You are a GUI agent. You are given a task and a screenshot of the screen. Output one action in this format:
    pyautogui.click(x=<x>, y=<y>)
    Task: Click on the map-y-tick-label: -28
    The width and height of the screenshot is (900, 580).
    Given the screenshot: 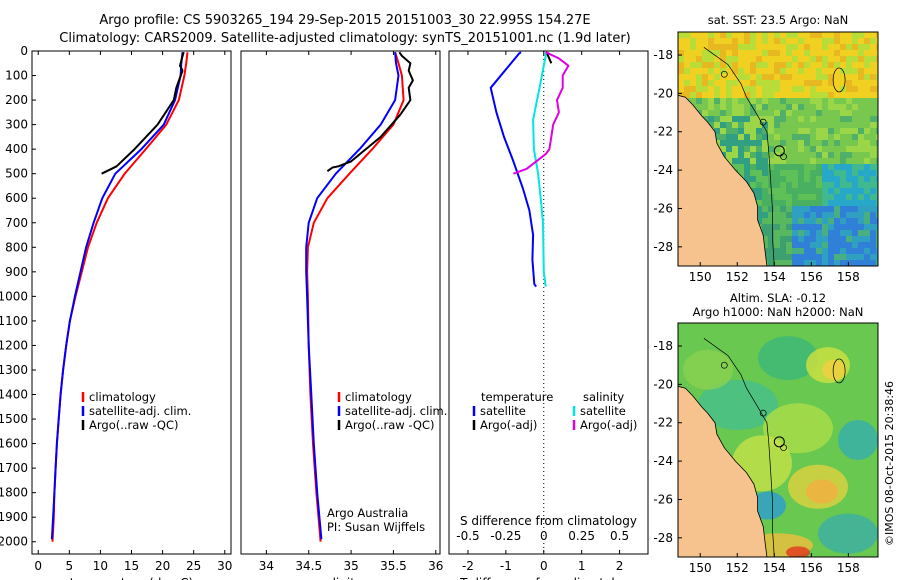 What is the action you would take?
    pyautogui.click(x=663, y=538)
    